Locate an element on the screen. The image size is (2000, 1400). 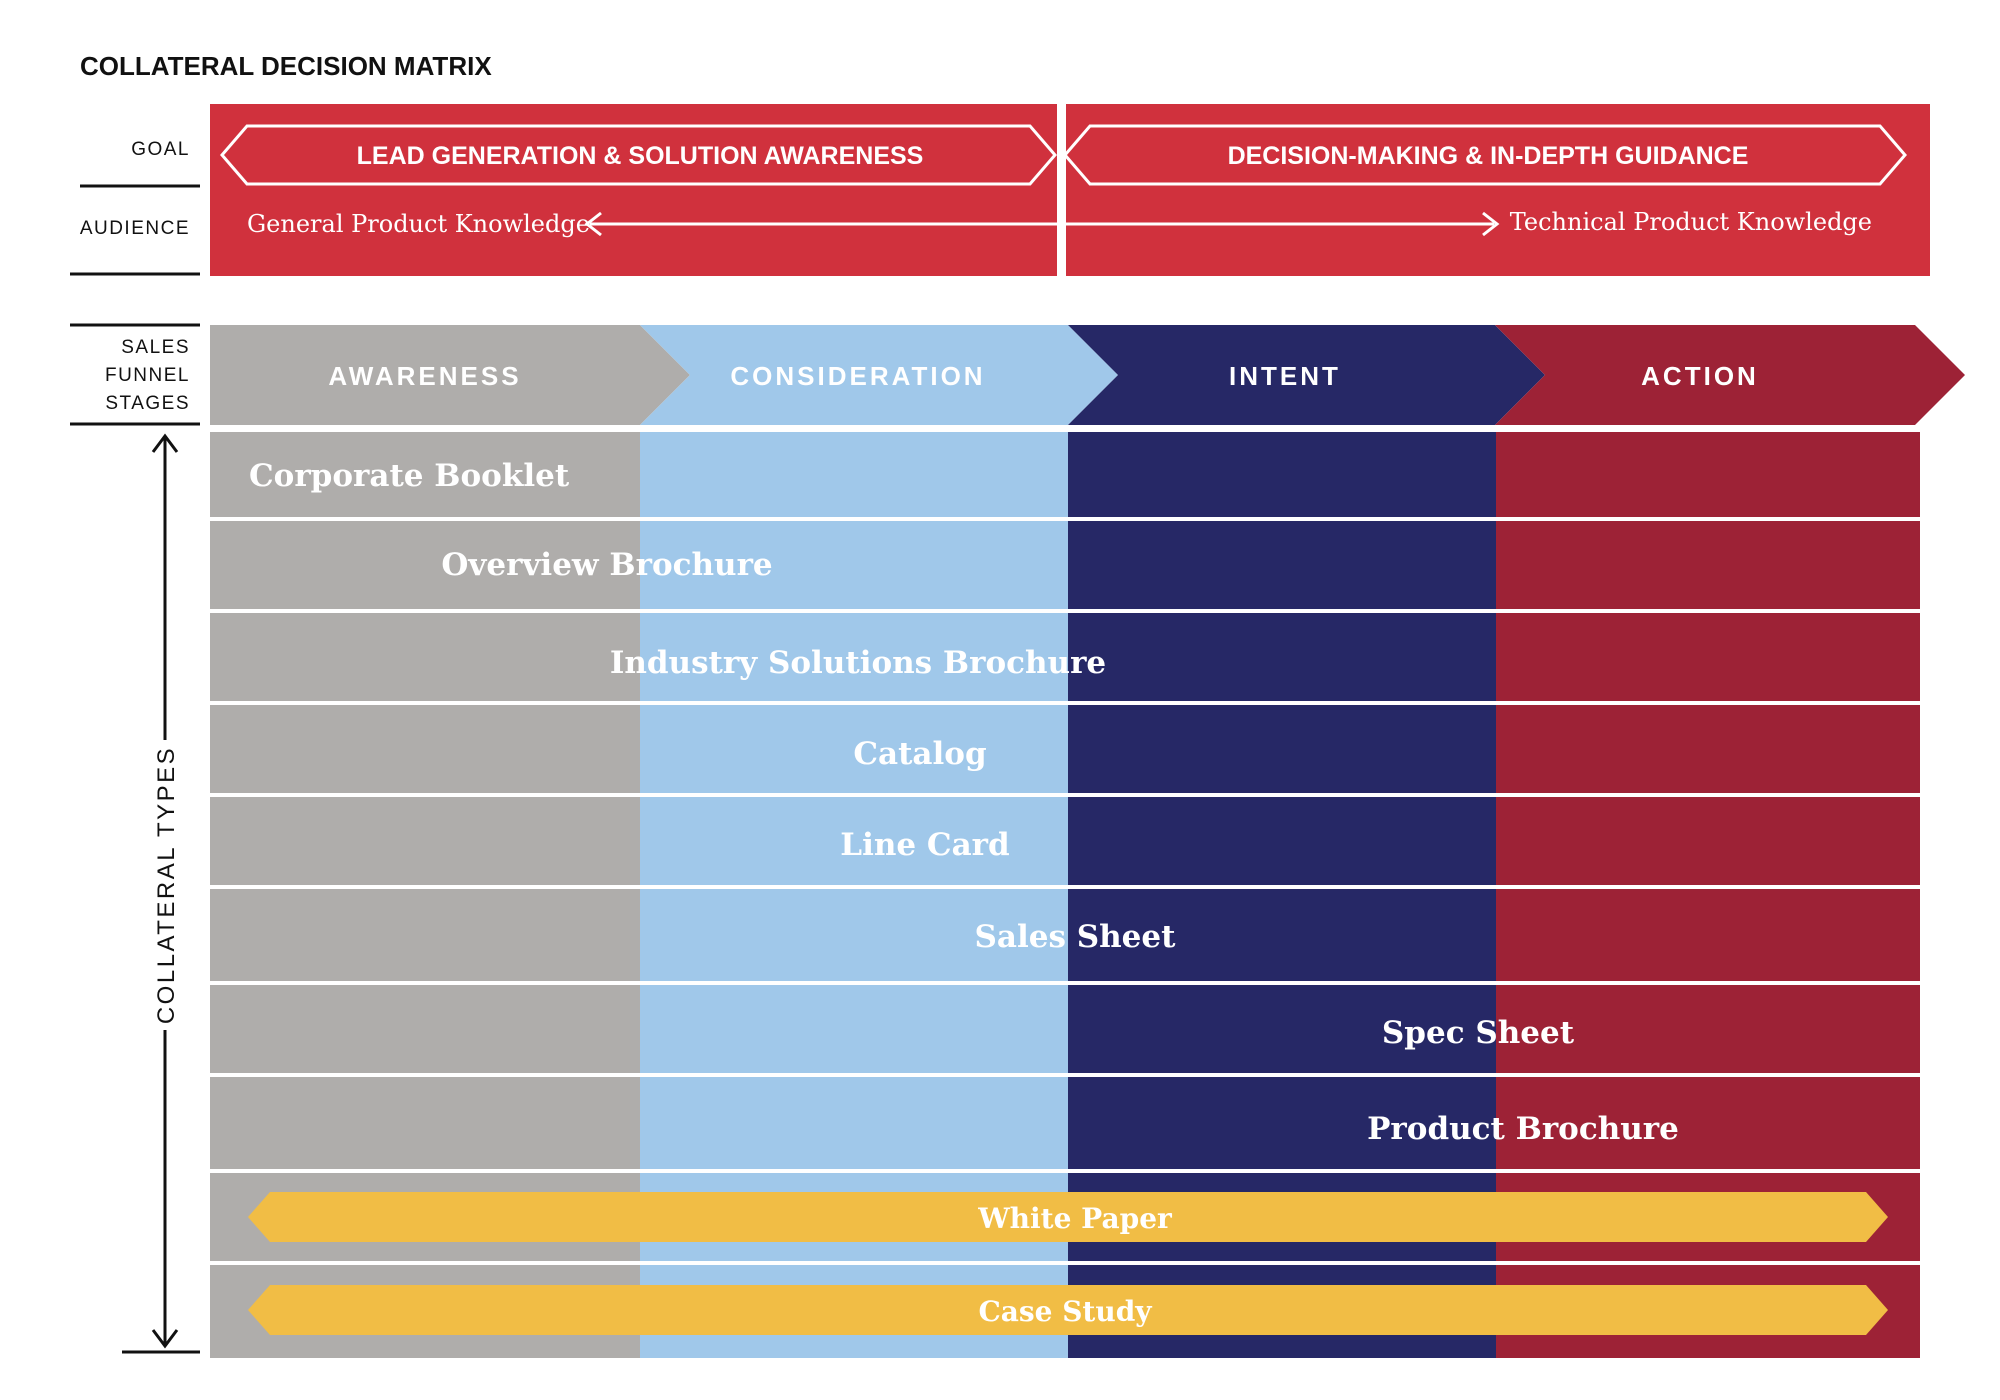
collateral-overview-brochure: Overview Brochure is located at coordinates (606, 565).